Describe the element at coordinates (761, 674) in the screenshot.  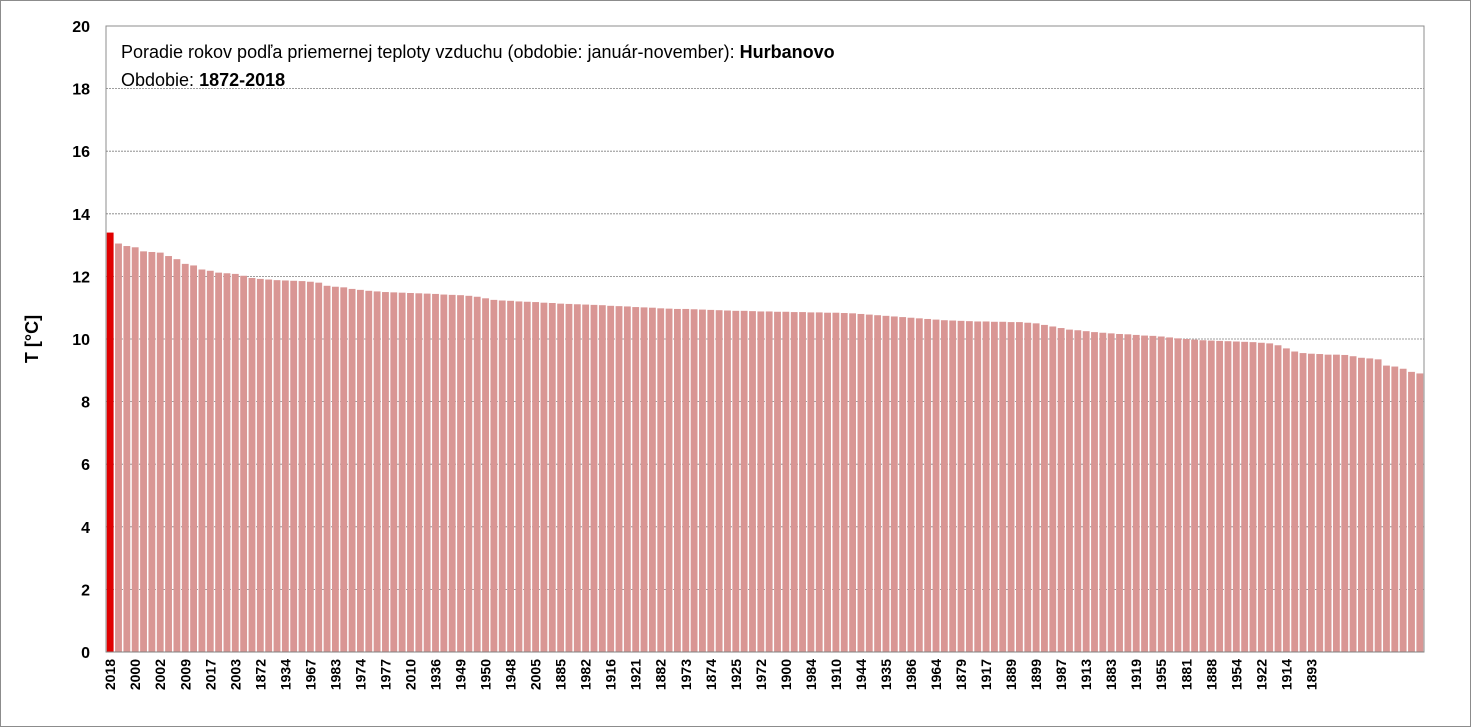
I see `x-tick-label: 1972` at that location.